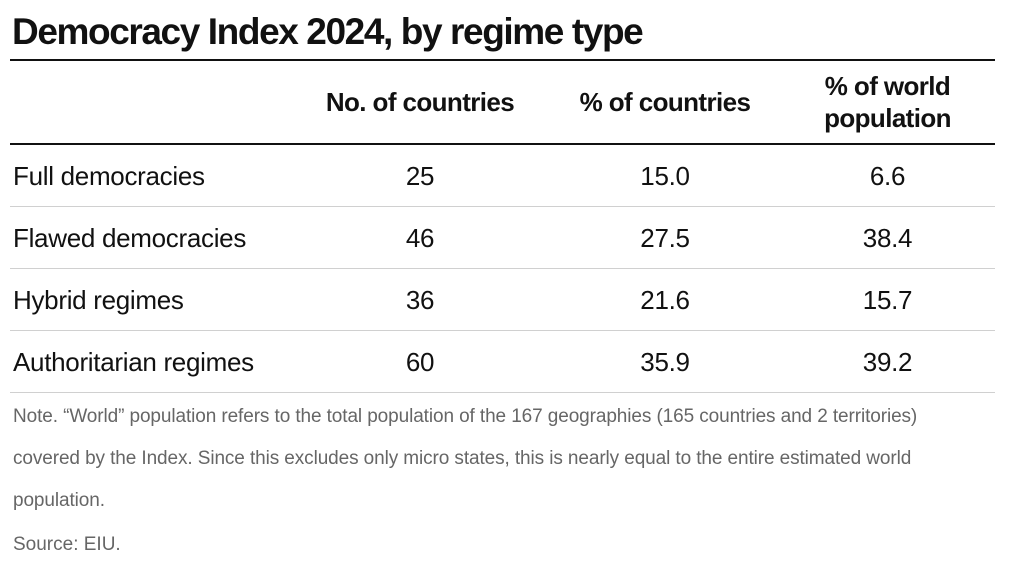 The width and height of the screenshot is (1024, 584). I want to click on cell-pct-population: 15.7, so click(887, 299).